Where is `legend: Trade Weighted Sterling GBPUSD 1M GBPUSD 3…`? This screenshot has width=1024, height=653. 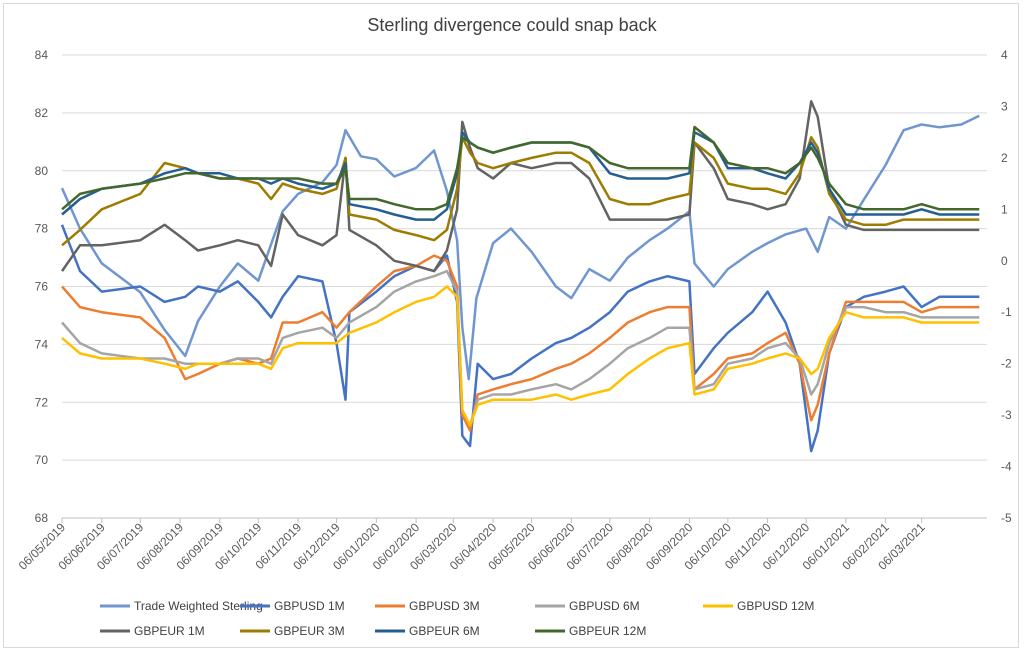
legend: Trade Weighted Sterling GBPUSD 1M GBPUSD 3… is located at coordinates (457, 618).